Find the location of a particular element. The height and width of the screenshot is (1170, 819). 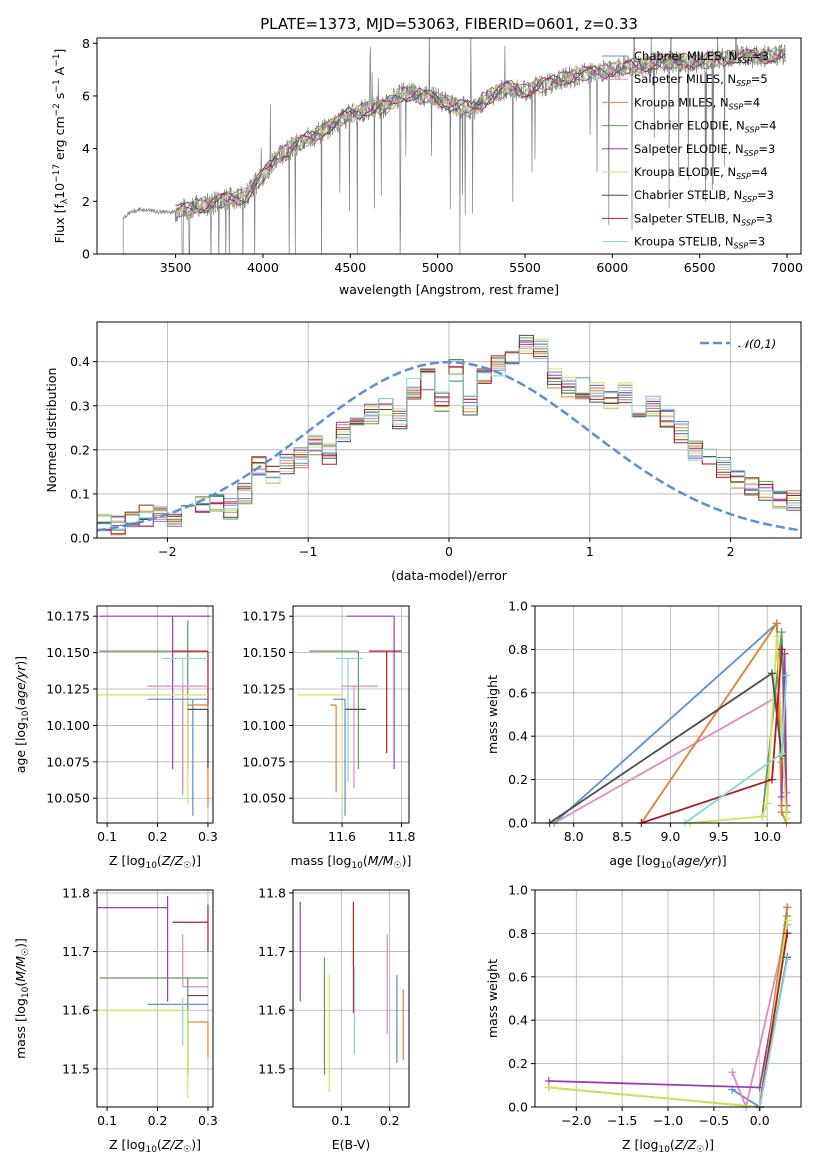

massweight-vs-age-xtick-label: 10.0 is located at coordinates (767, 836).